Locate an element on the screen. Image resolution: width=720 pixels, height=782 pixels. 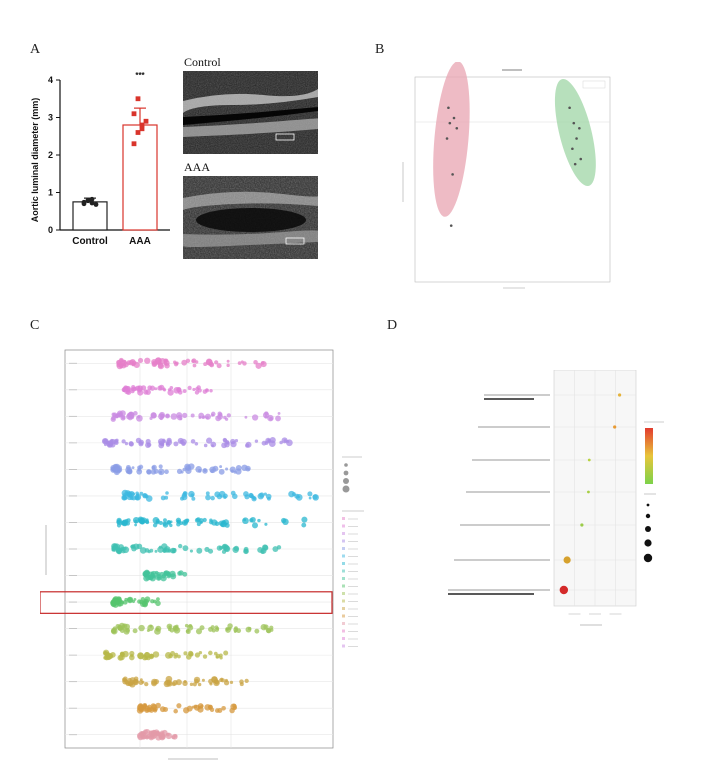
highlight-box is located at coordinates (186, 602).